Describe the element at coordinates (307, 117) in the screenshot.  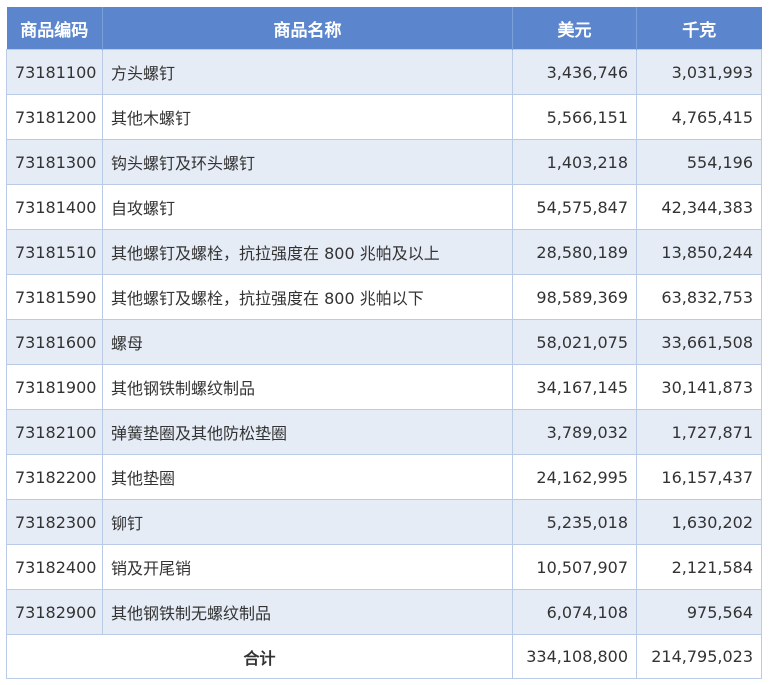
I see `row-name: 其他木螺钉` at that location.